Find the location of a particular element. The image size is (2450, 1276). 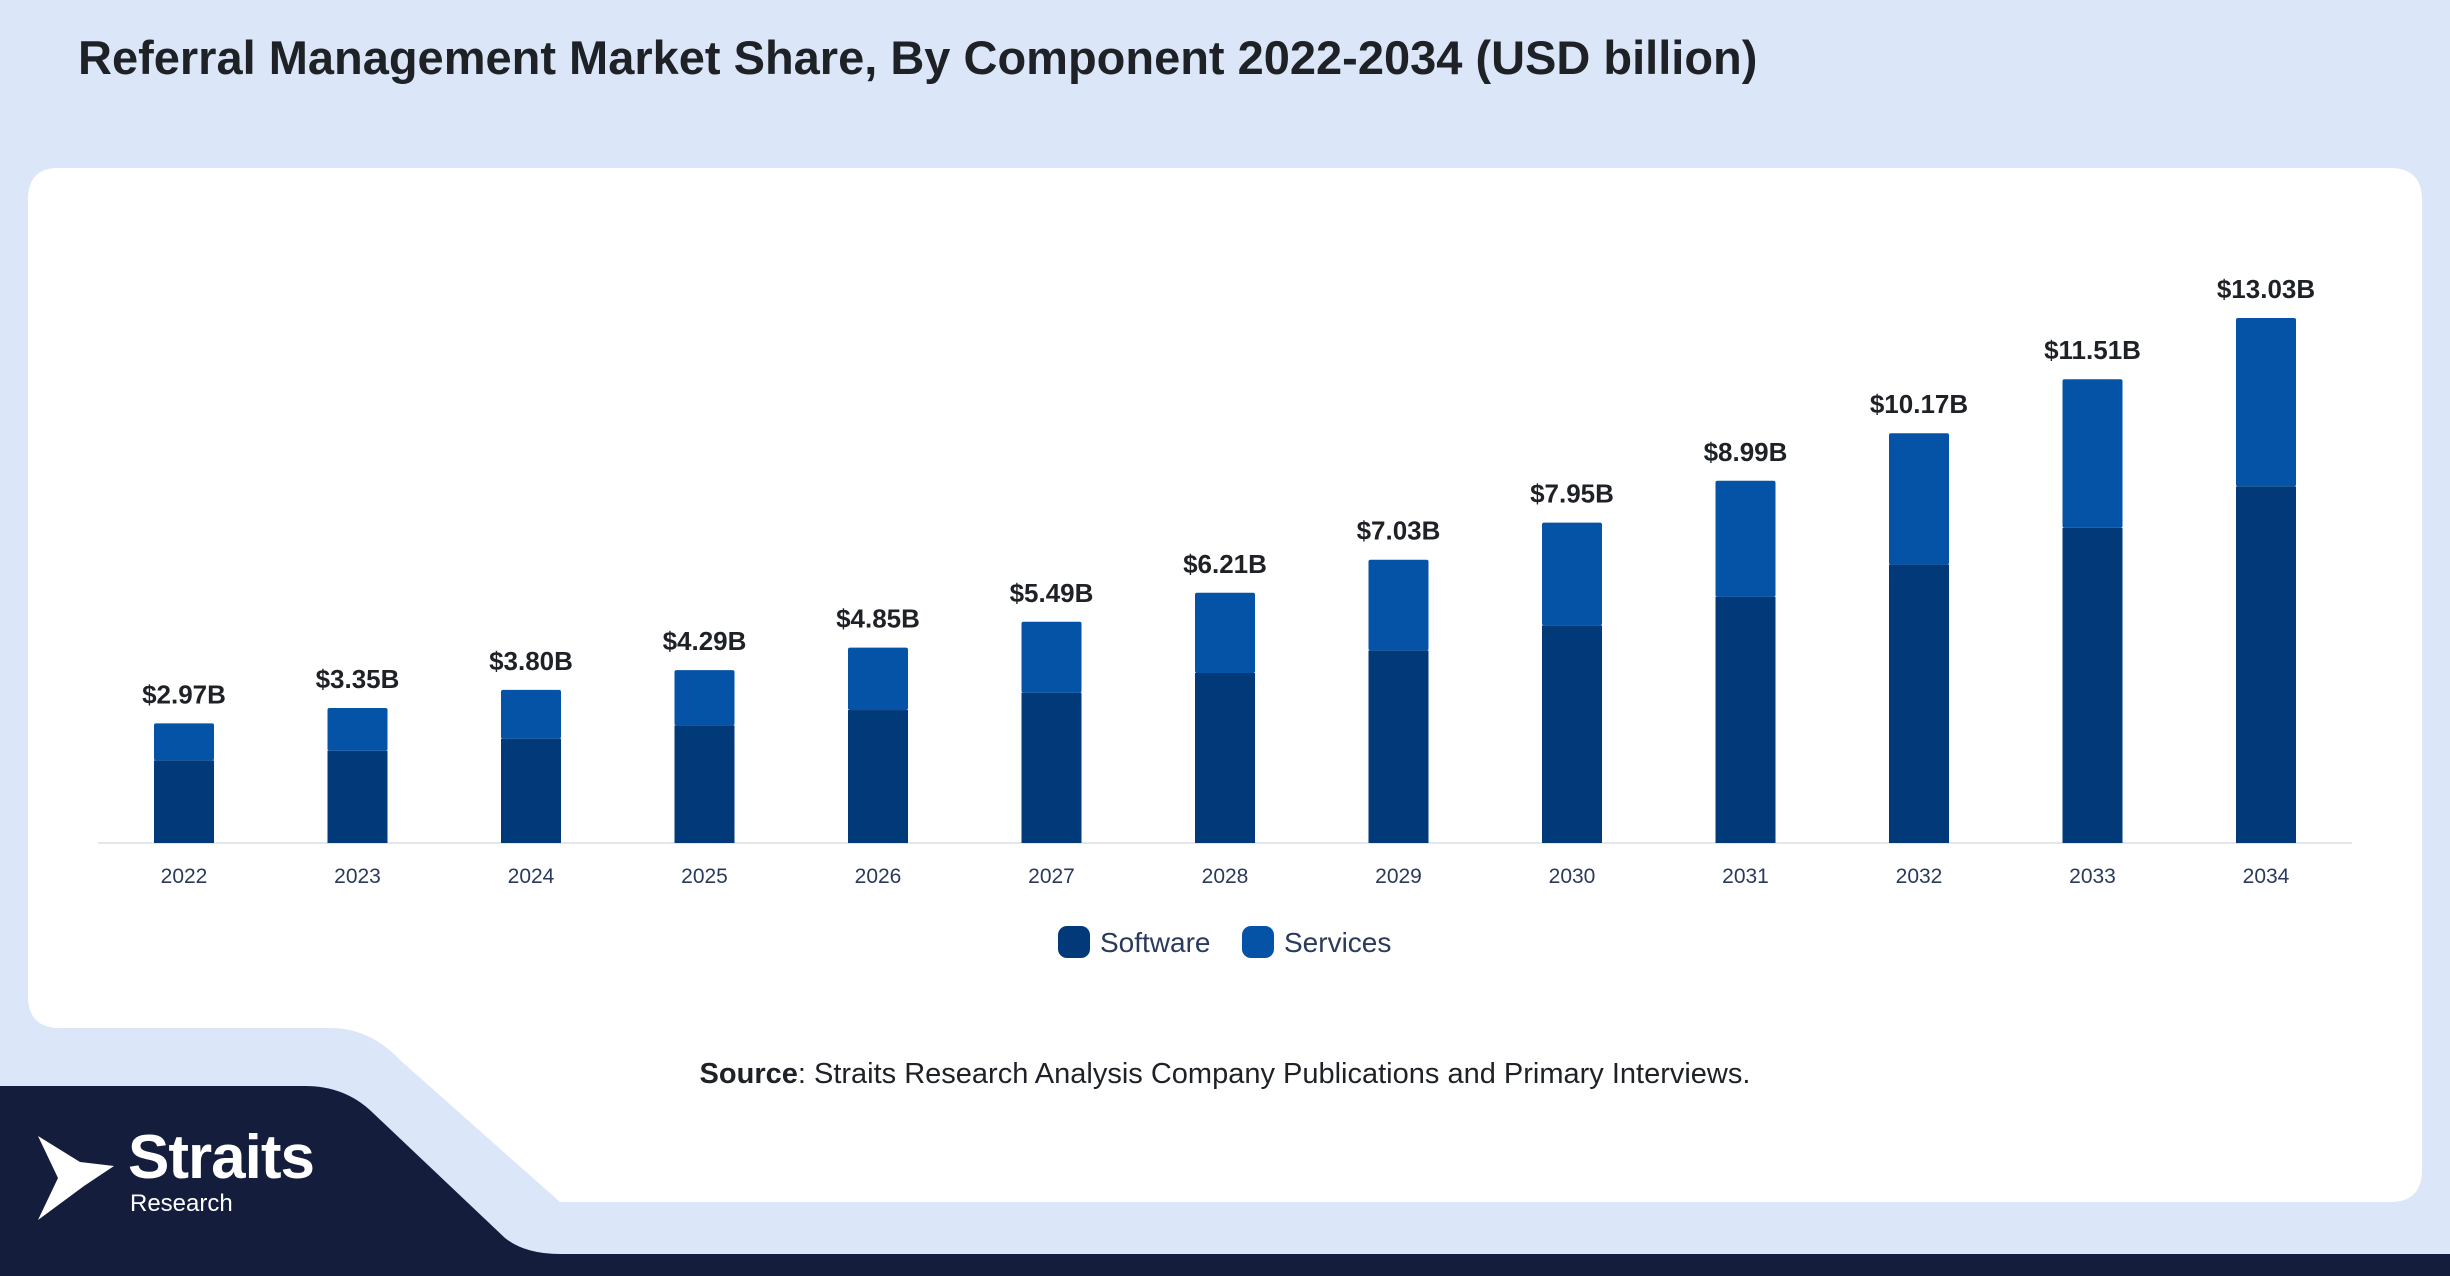

total-label-2034: $13.03B is located at coordinates (2266, 289).